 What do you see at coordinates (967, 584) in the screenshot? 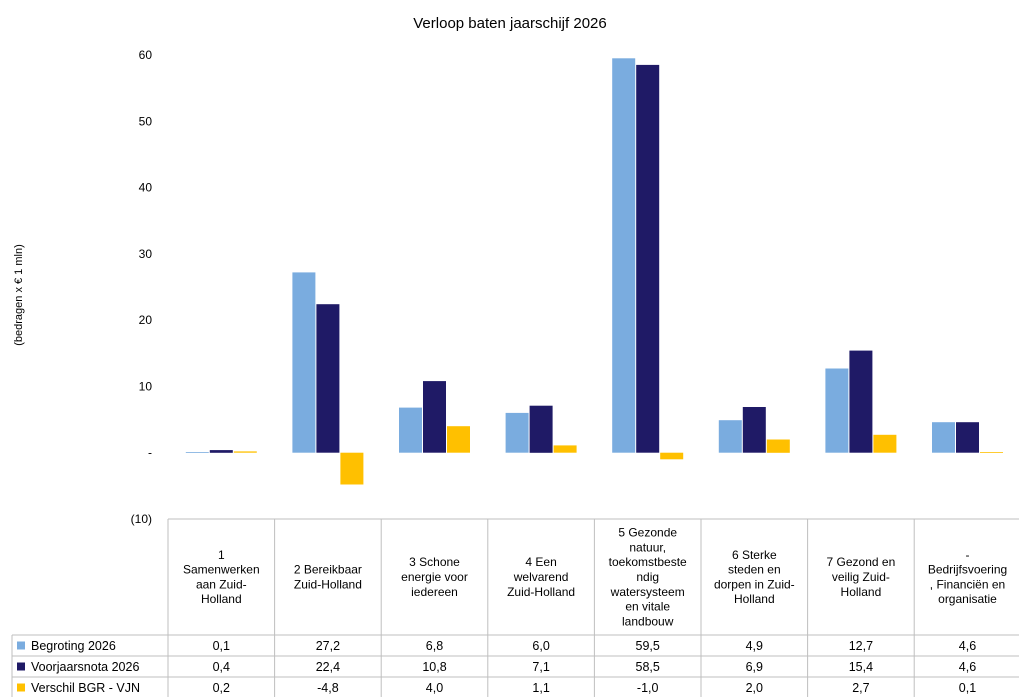
I see `category-label-line: , Financiën en` at bounding box center [967, 584].